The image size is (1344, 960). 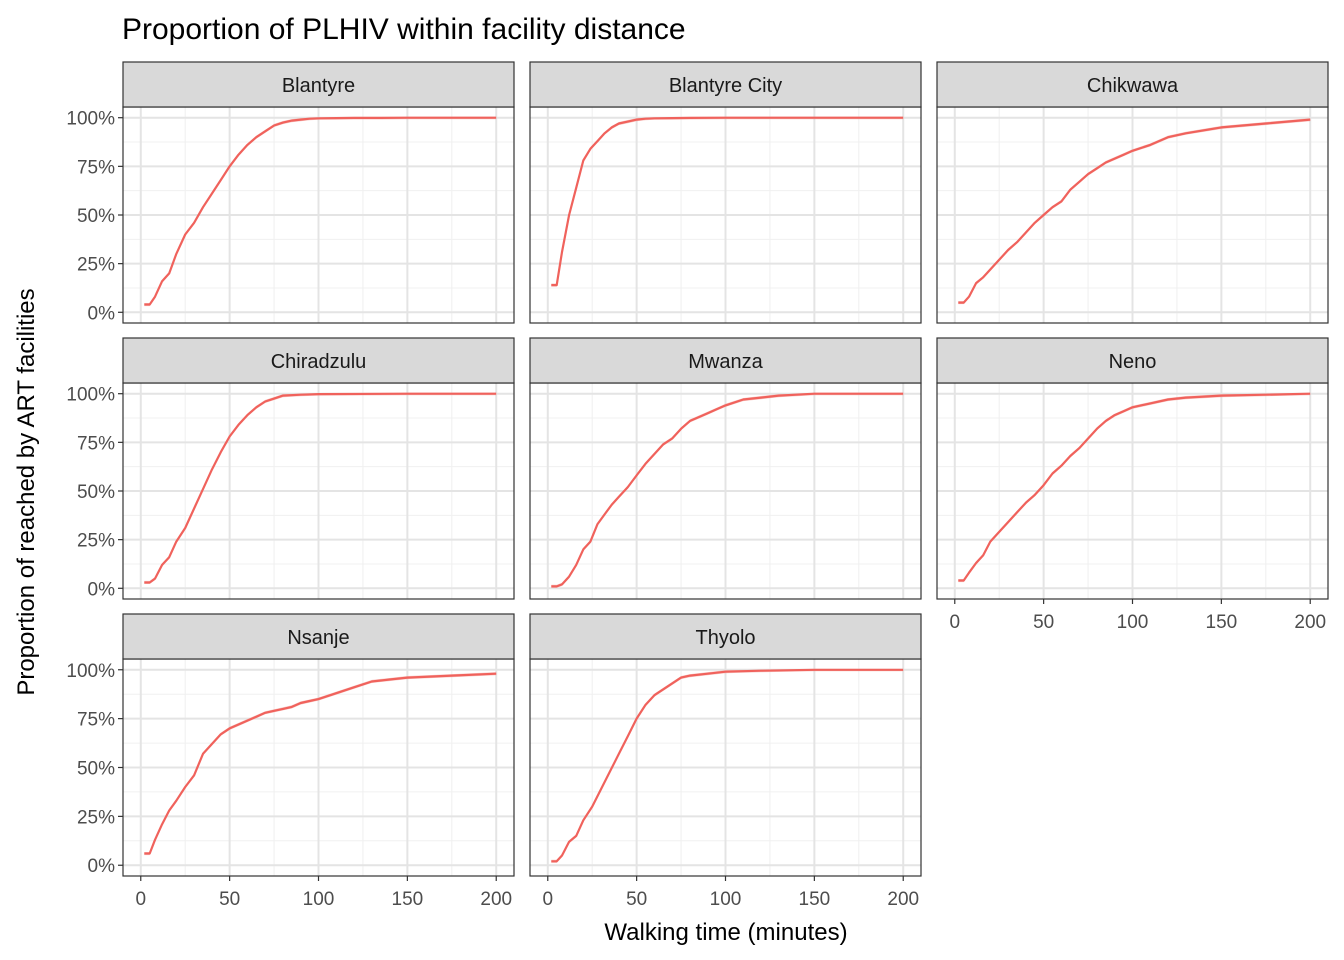 I want to click on strip-label: Mwanza, so click(x=725, y=362).